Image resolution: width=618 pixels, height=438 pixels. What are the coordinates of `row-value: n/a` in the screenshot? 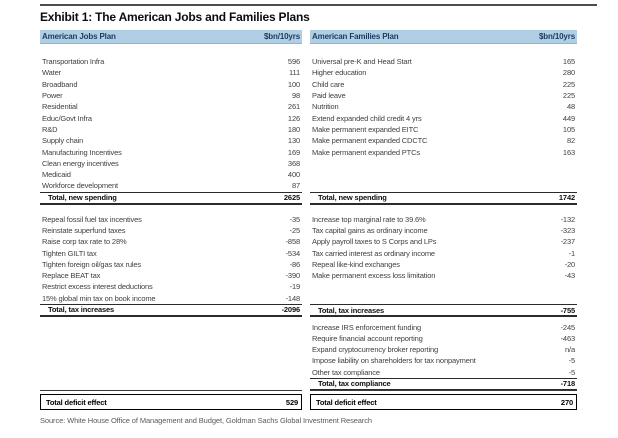 It's located at (570, 350).